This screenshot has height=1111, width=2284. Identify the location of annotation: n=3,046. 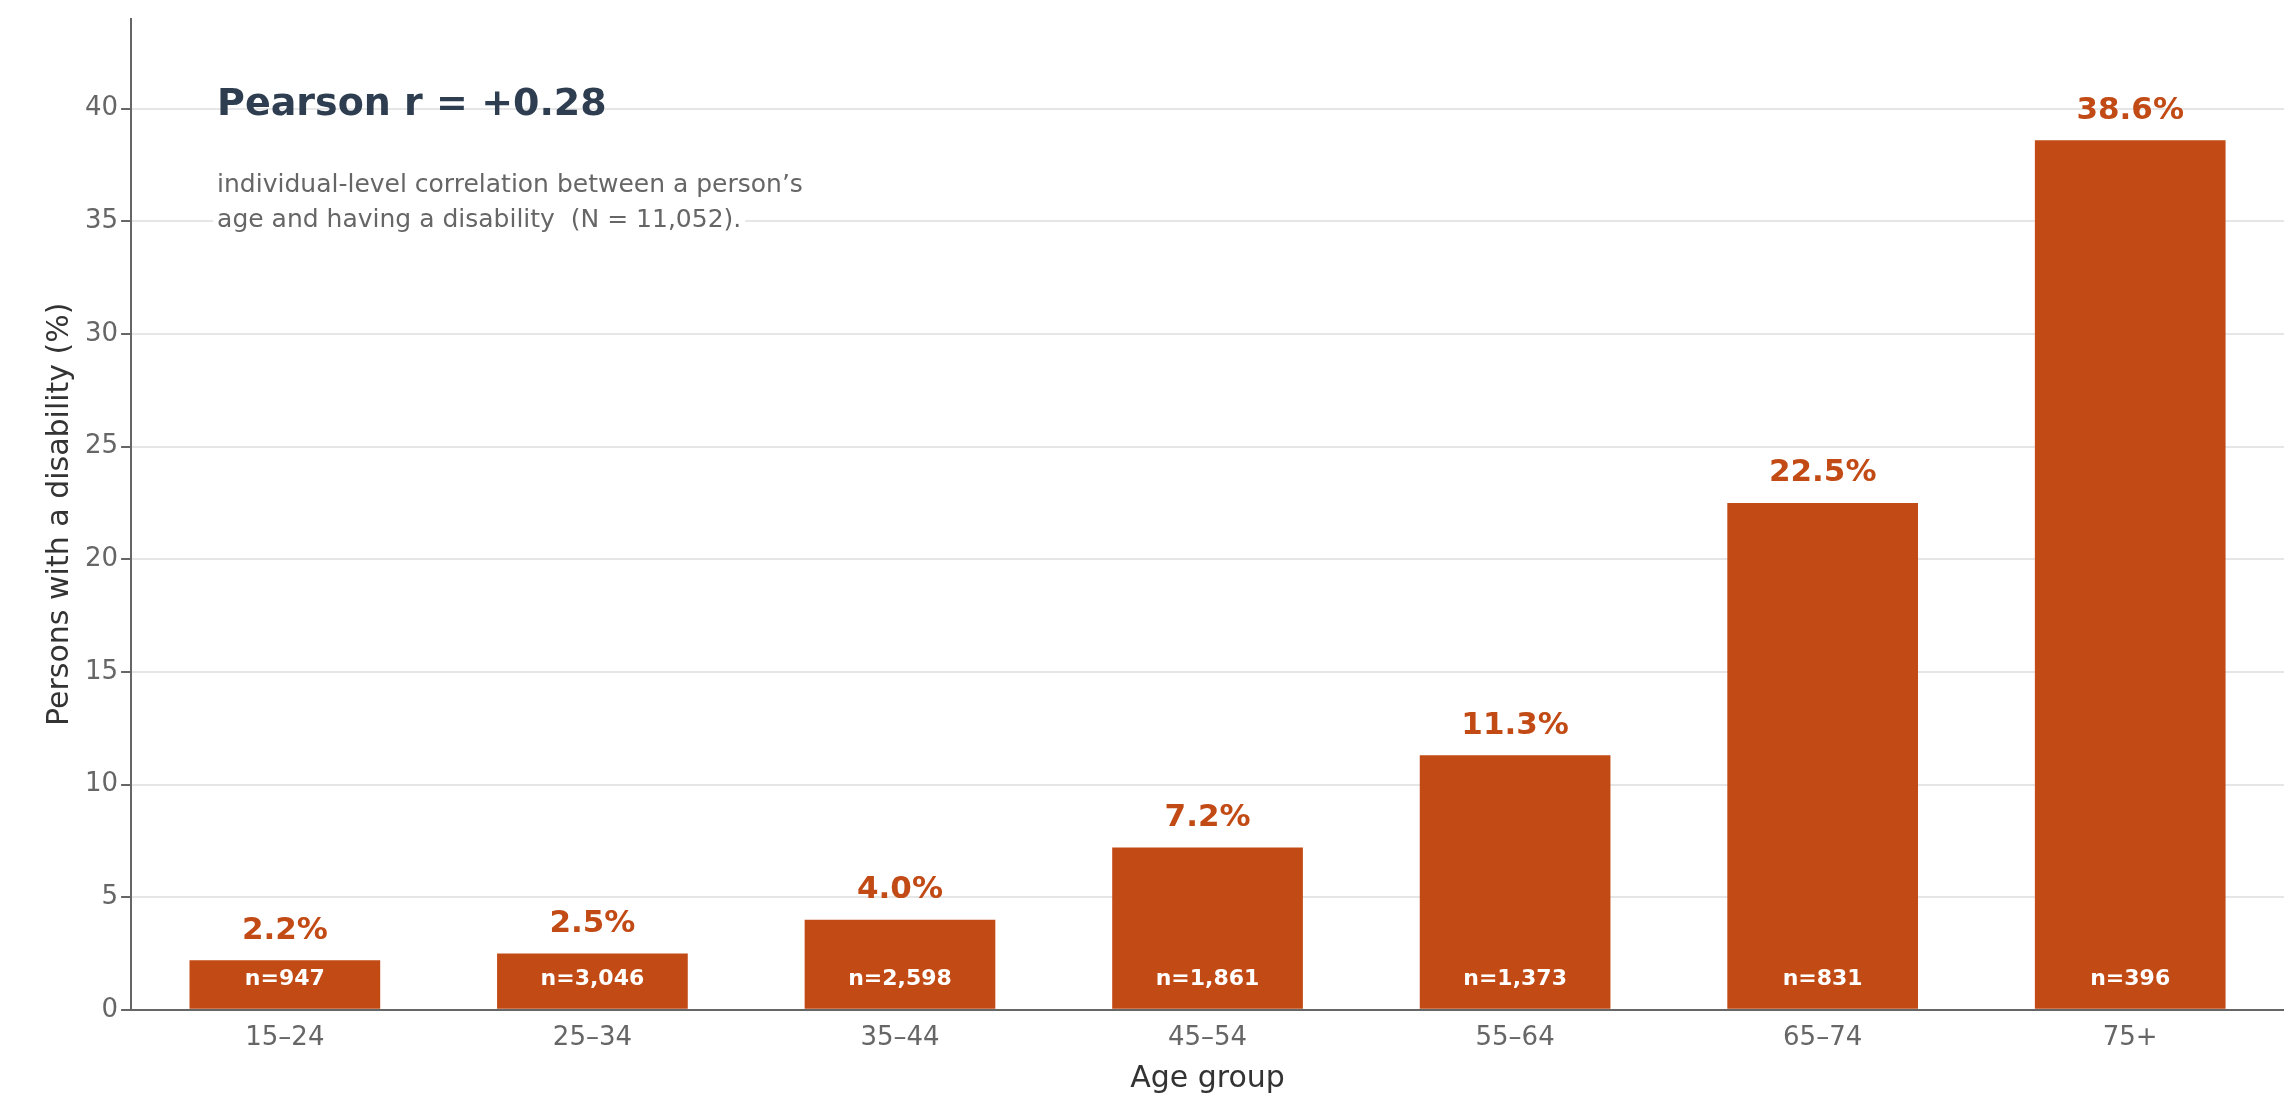
(592, 977).